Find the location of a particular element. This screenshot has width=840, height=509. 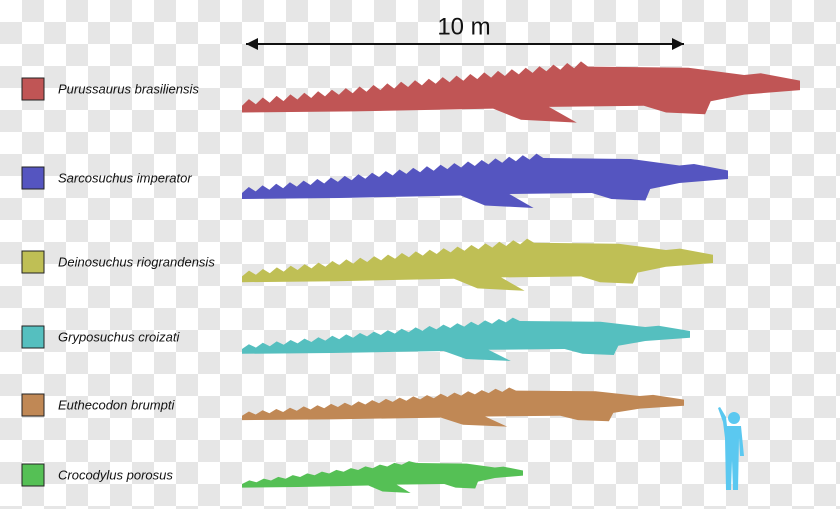

species-label: Crocodylus porosus is located at coordinates (115, 474).